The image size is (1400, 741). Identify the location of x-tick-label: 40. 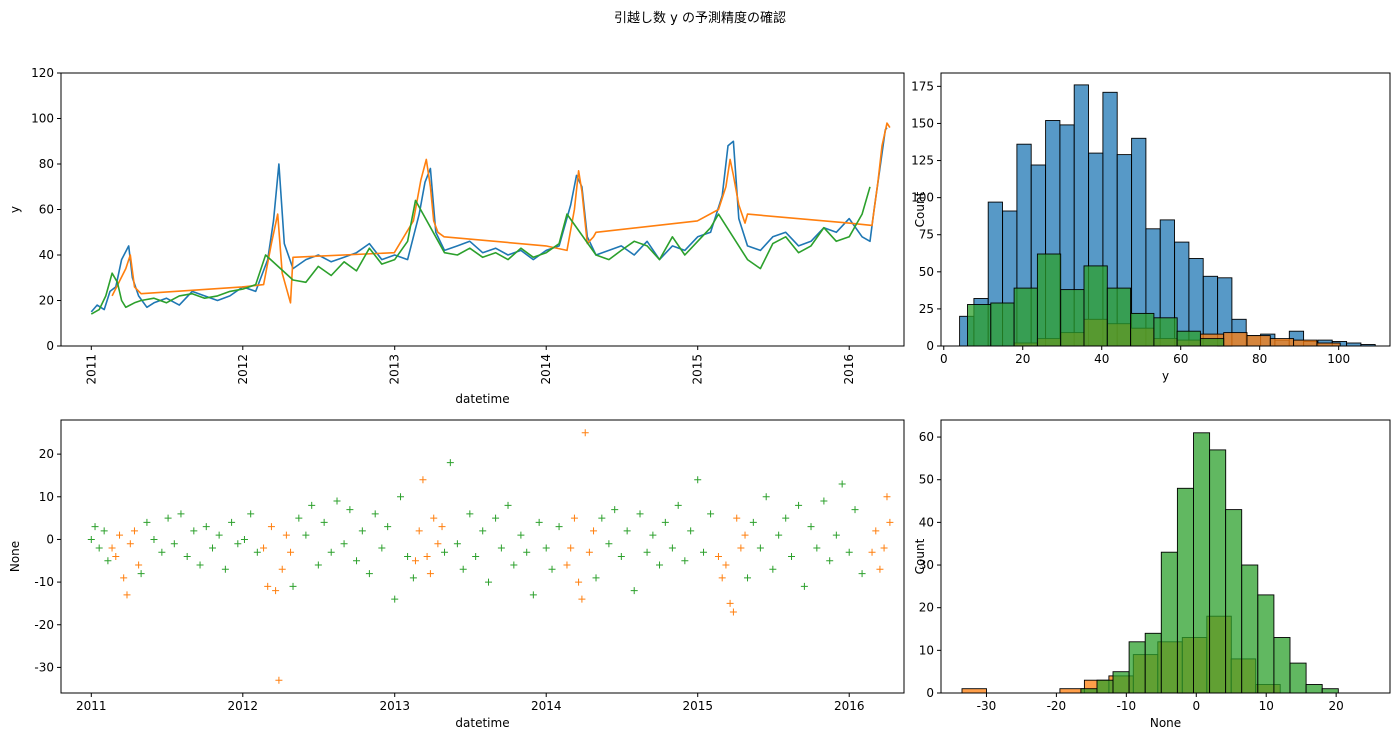
(1101, 359).